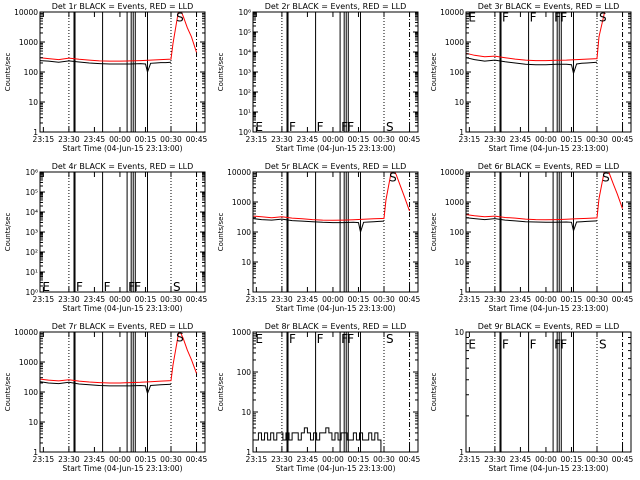 This screenshot has width=640, height=480. Describe the element at coordinates (549, 166) in the screenshot. I see `chart-title: Det 6r BLACK = Events, RED = LLD` at that location.